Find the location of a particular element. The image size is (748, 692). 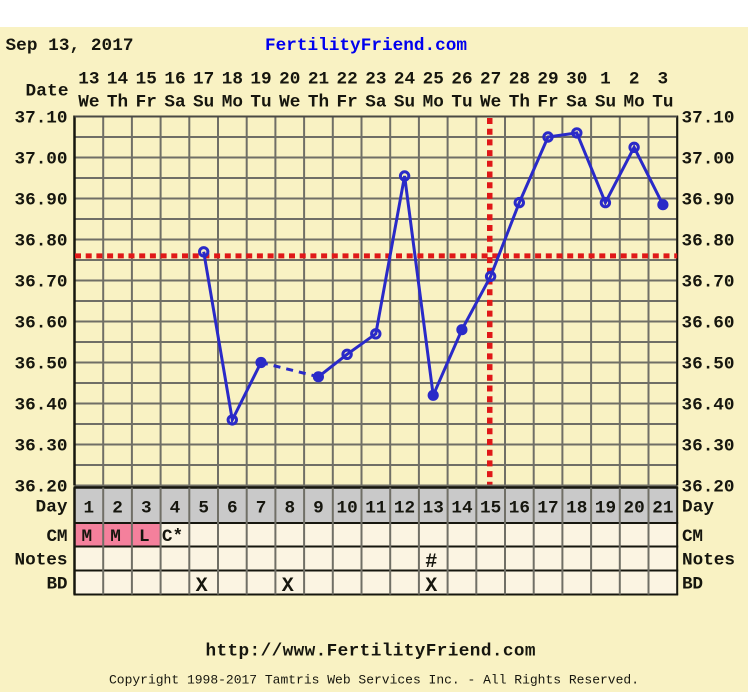

svg-text: 28 is located at coordinates (519, 80).